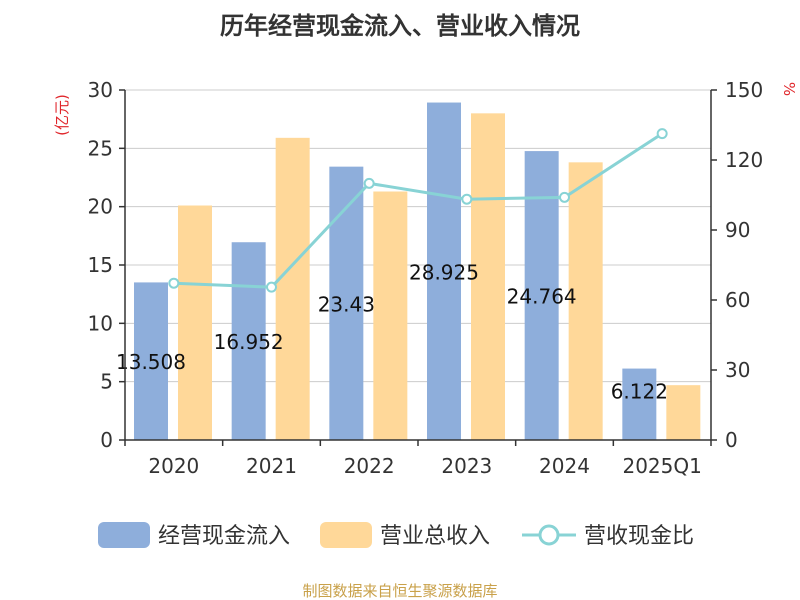 The height and width of the screenshot is (600, 800). I want to click on source-note: 制图数据来自恒生聚源数据库, so click(399, 591).